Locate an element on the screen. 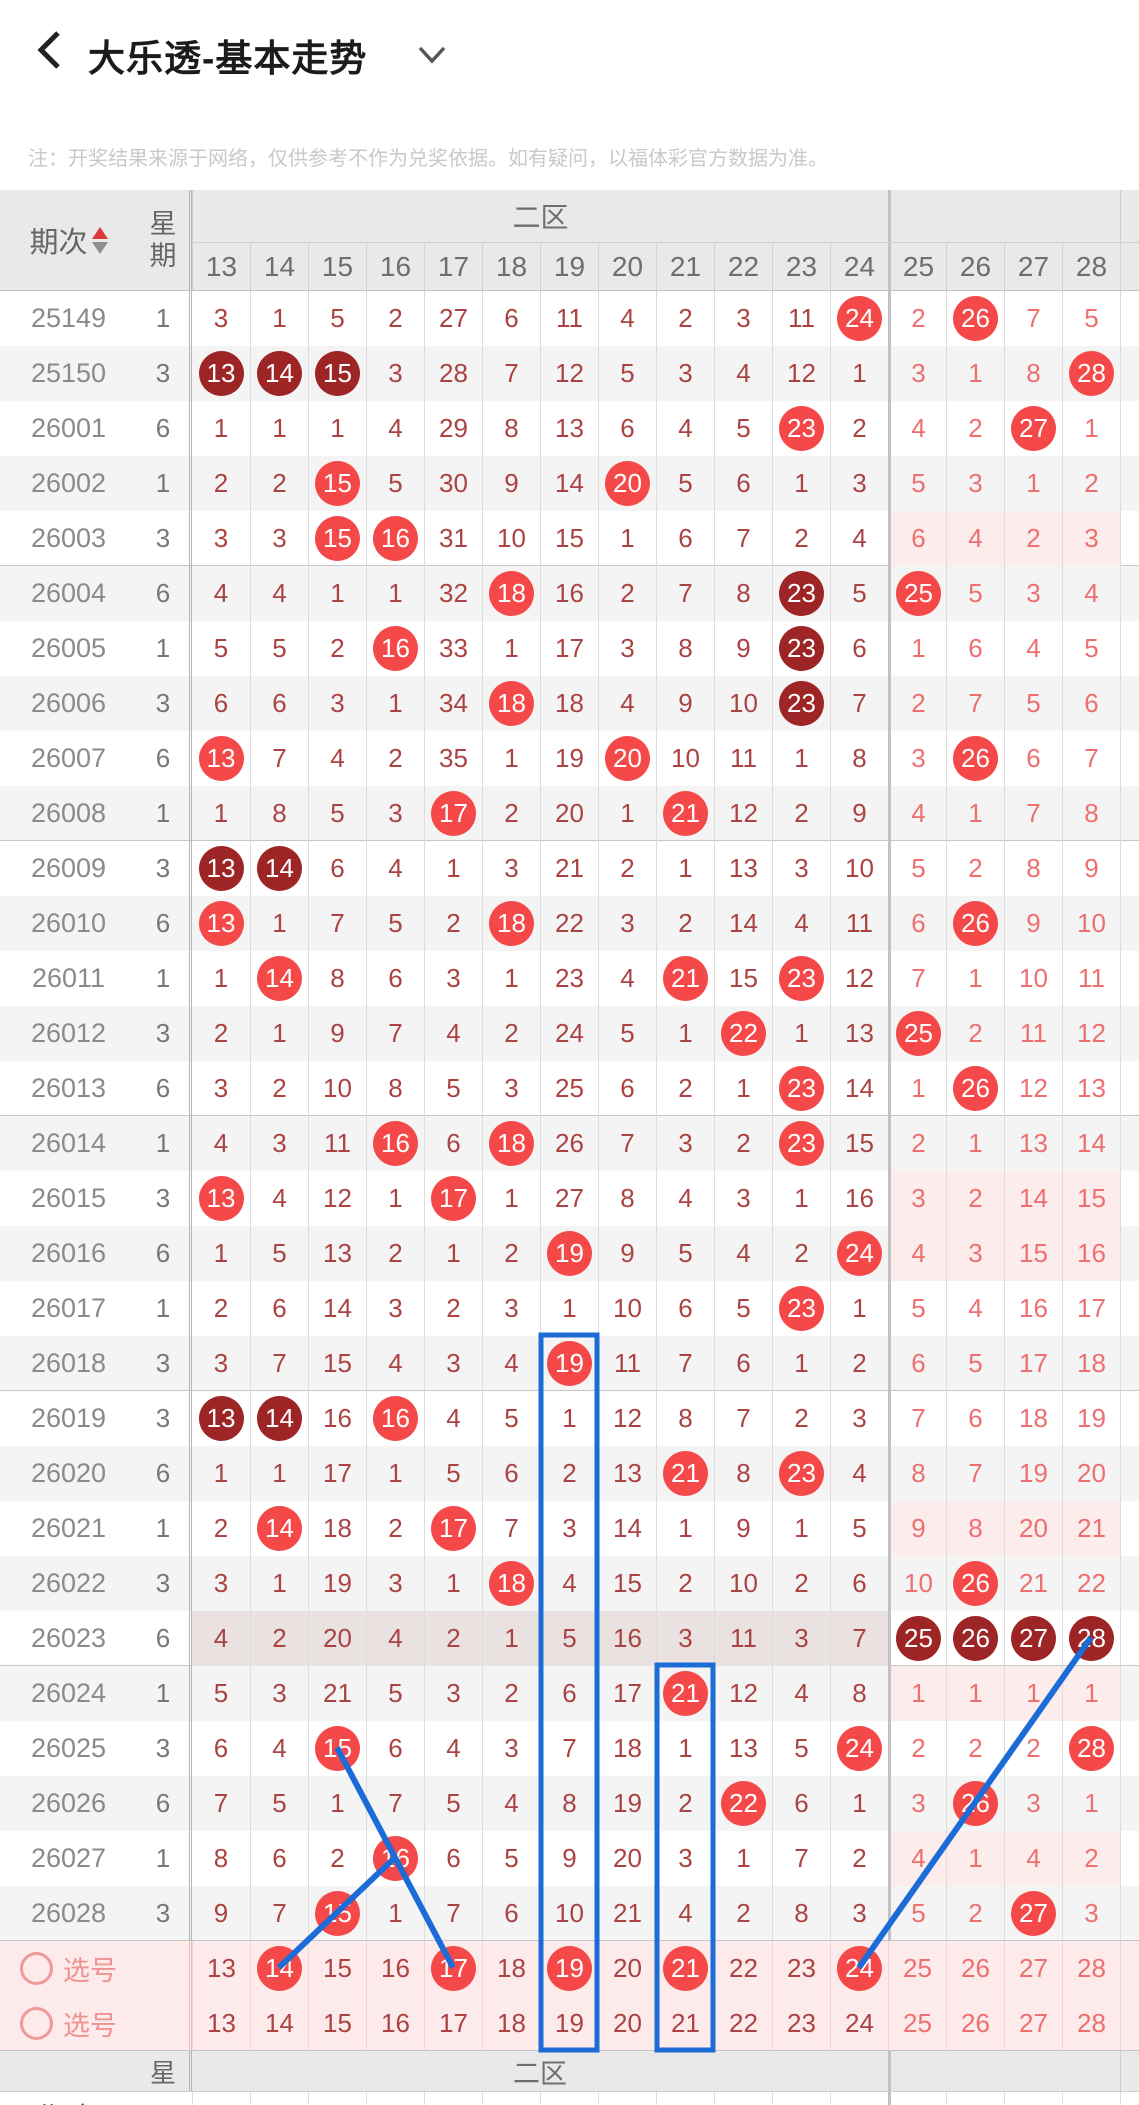 This screenshot has width=1139, height=2105. drawn-number-ball: 26 is located at coordinates (975, 758).